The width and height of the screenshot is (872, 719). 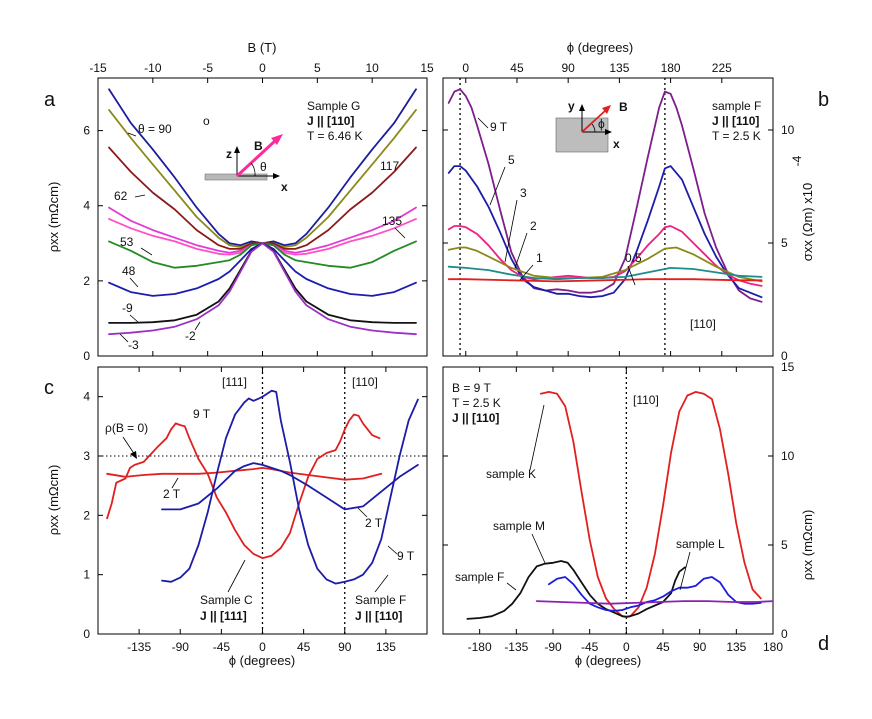 What do you see at coordinates (86, 131) in the screenshot?
I see `panel-a-ytick-label: 6` at bounding box center [86, 131].